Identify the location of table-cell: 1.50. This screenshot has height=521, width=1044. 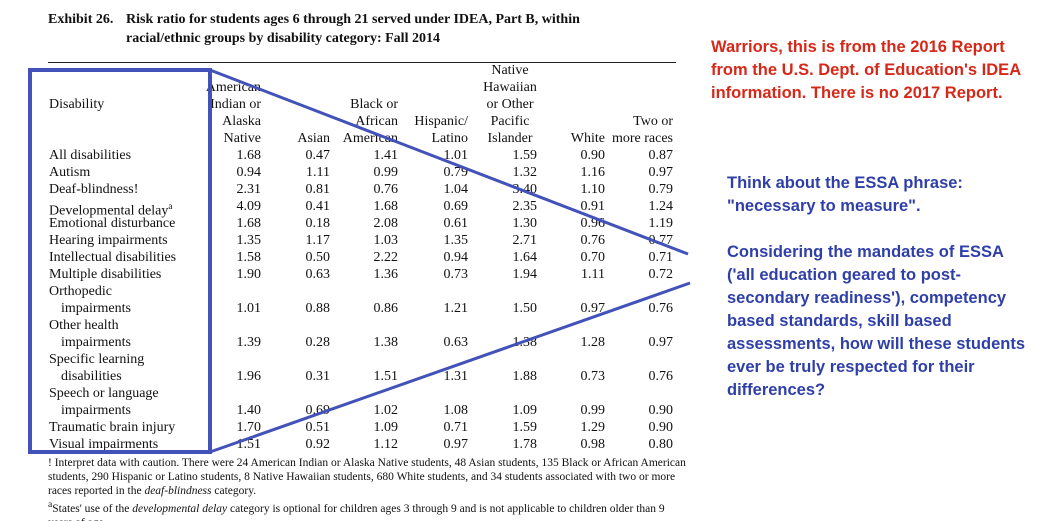
(525, 308).